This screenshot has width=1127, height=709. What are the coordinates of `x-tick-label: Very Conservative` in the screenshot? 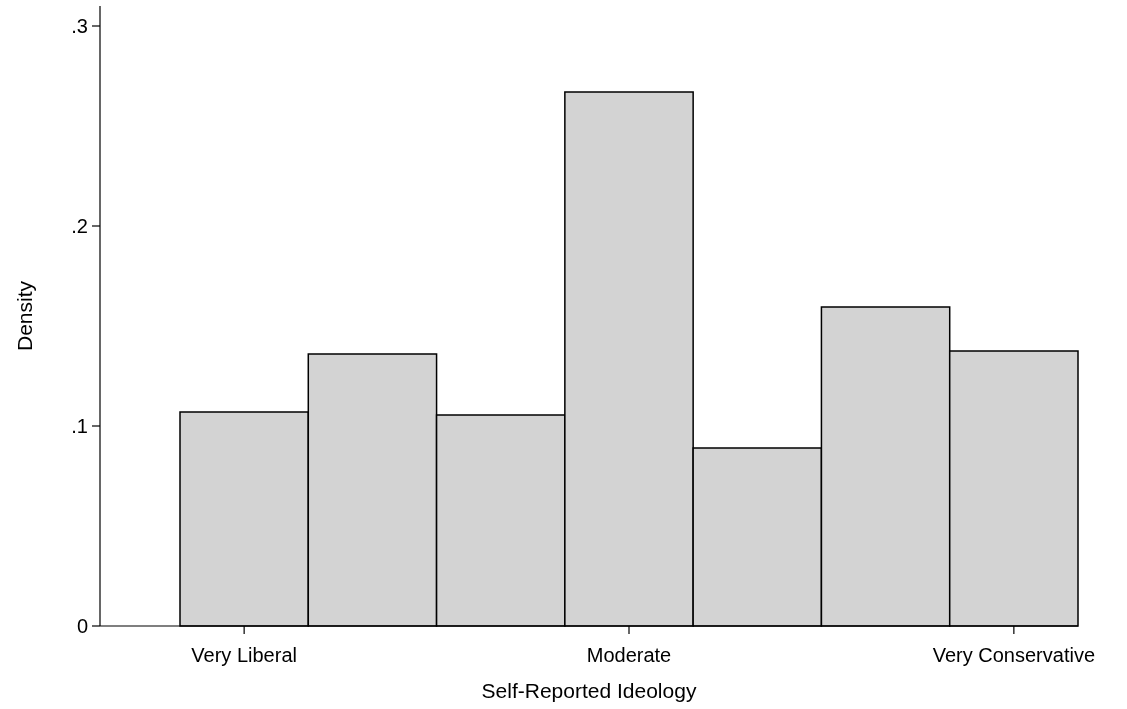 It's located at (1014, 655).